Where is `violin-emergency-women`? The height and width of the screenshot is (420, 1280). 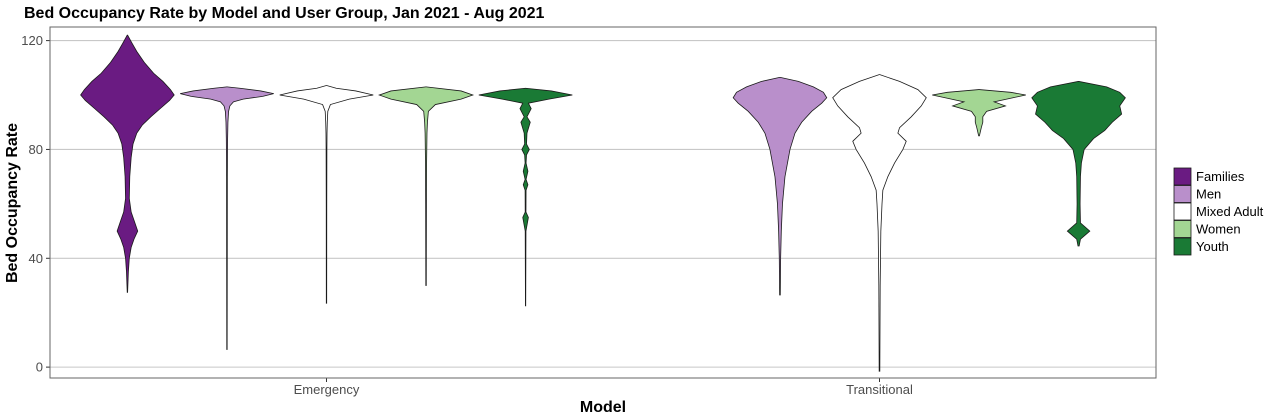 violin-emergency-women is located at coordinates (426, 186).